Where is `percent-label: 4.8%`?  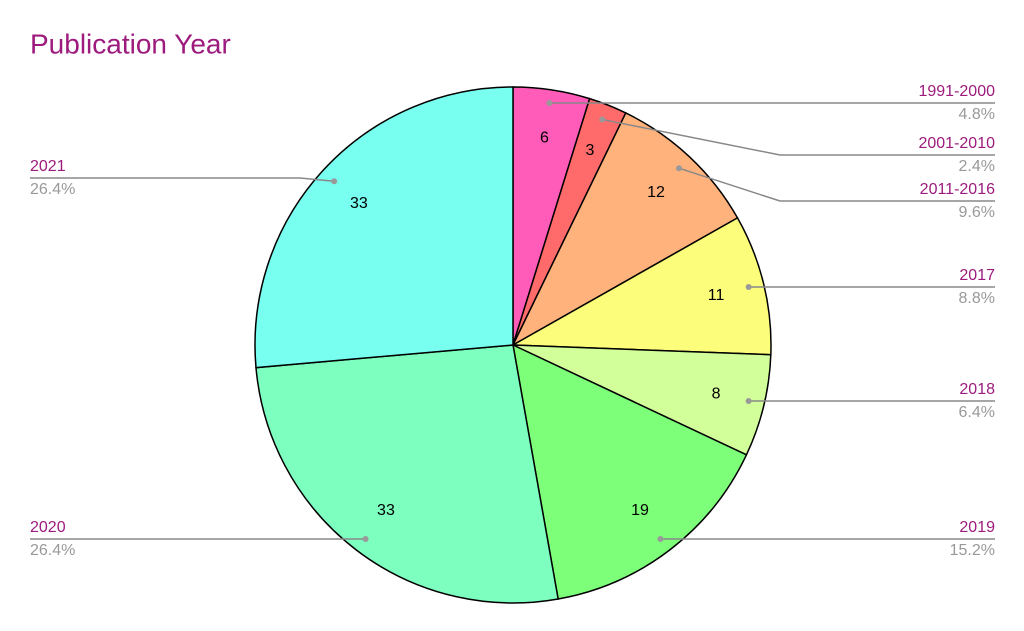
percent-label: 4.8% is located at coordinates (977, 114).